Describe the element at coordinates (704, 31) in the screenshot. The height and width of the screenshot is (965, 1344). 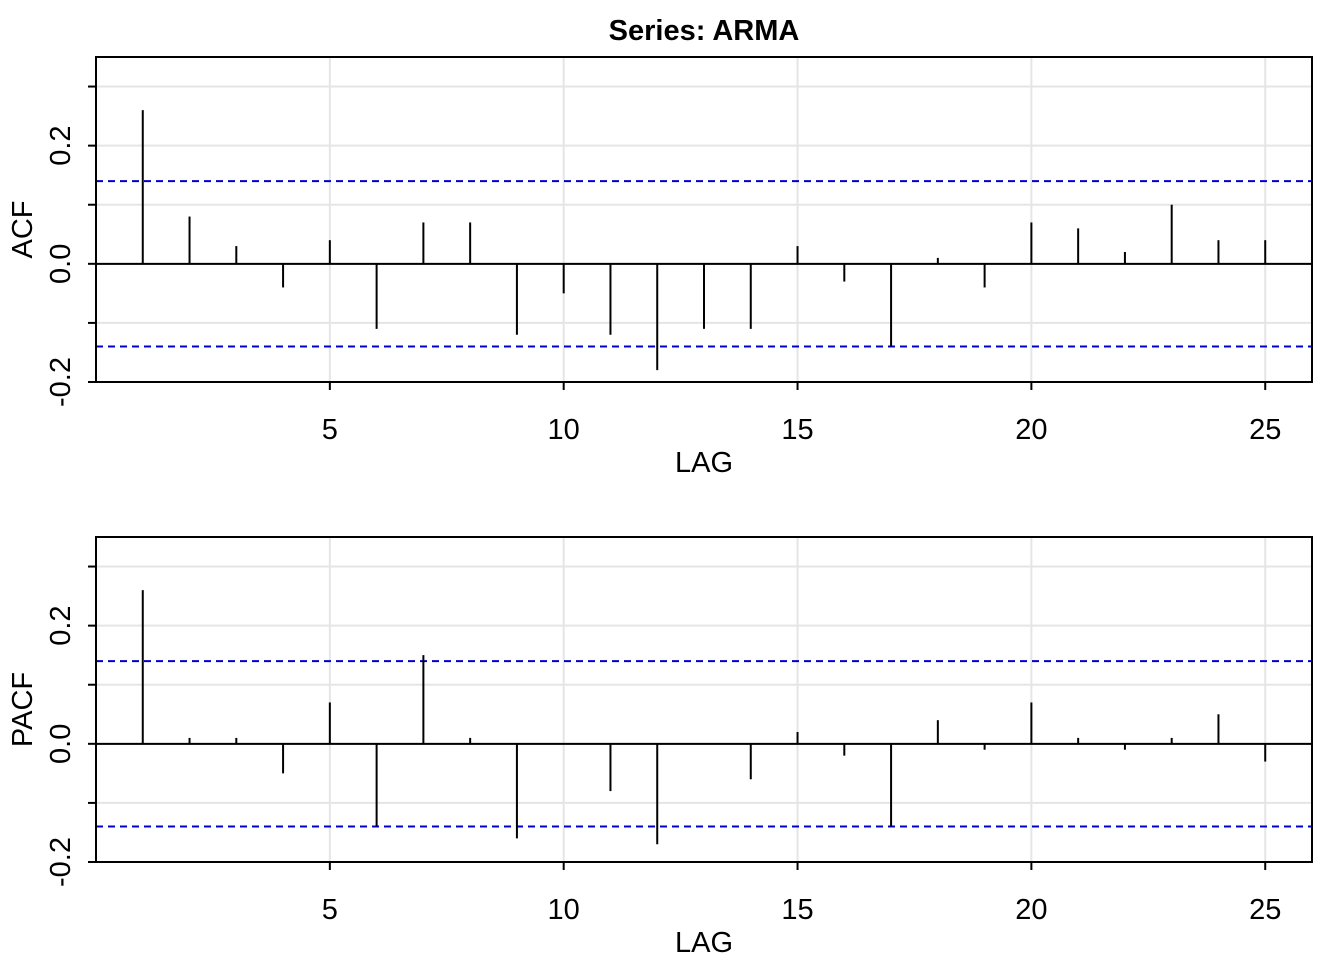
I see `chart-title: Series: ARMA` at that location.